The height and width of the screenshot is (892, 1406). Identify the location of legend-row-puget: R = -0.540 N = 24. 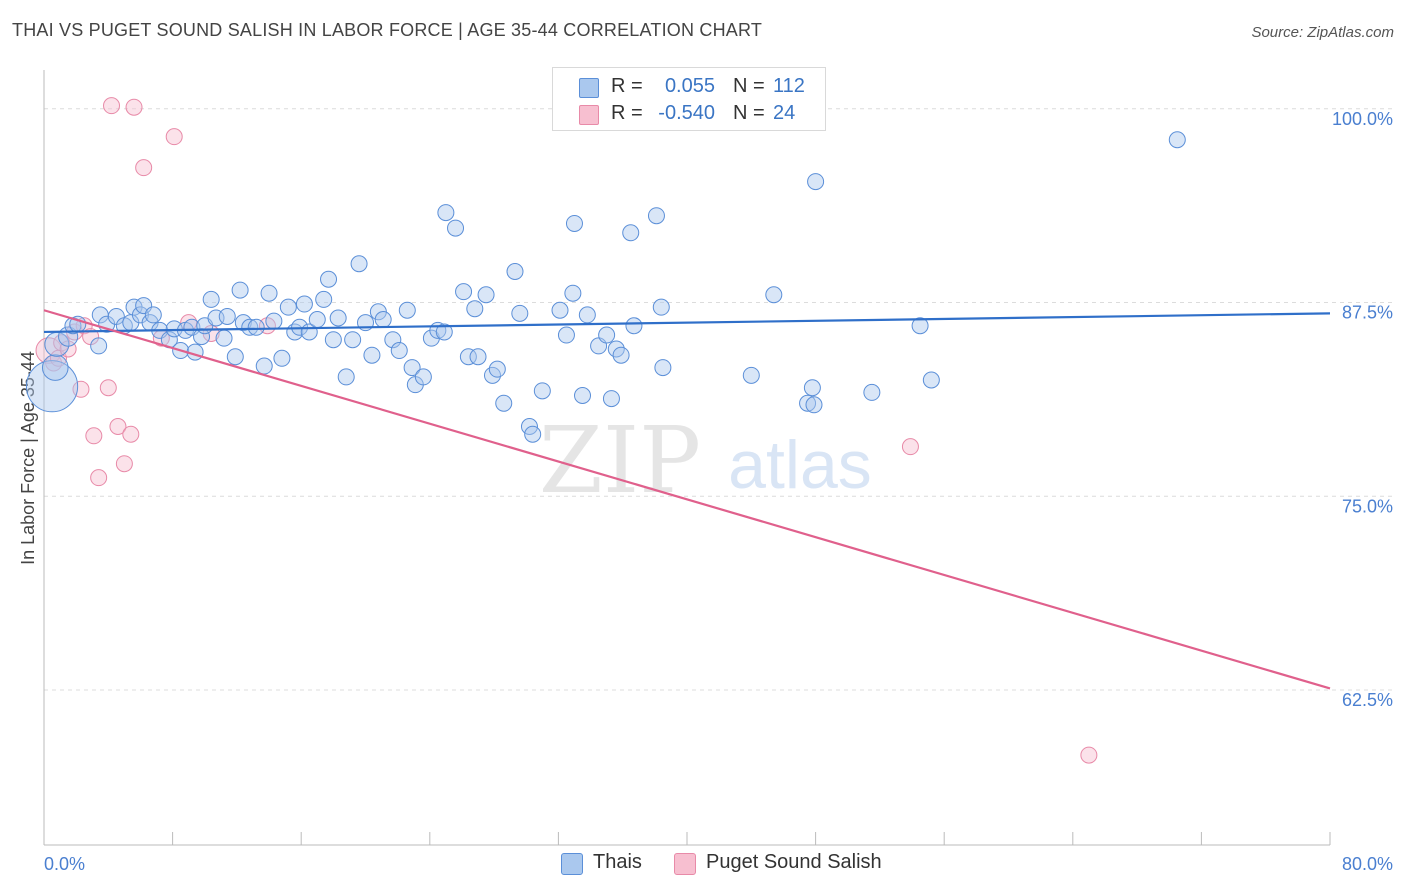
(689, 115).